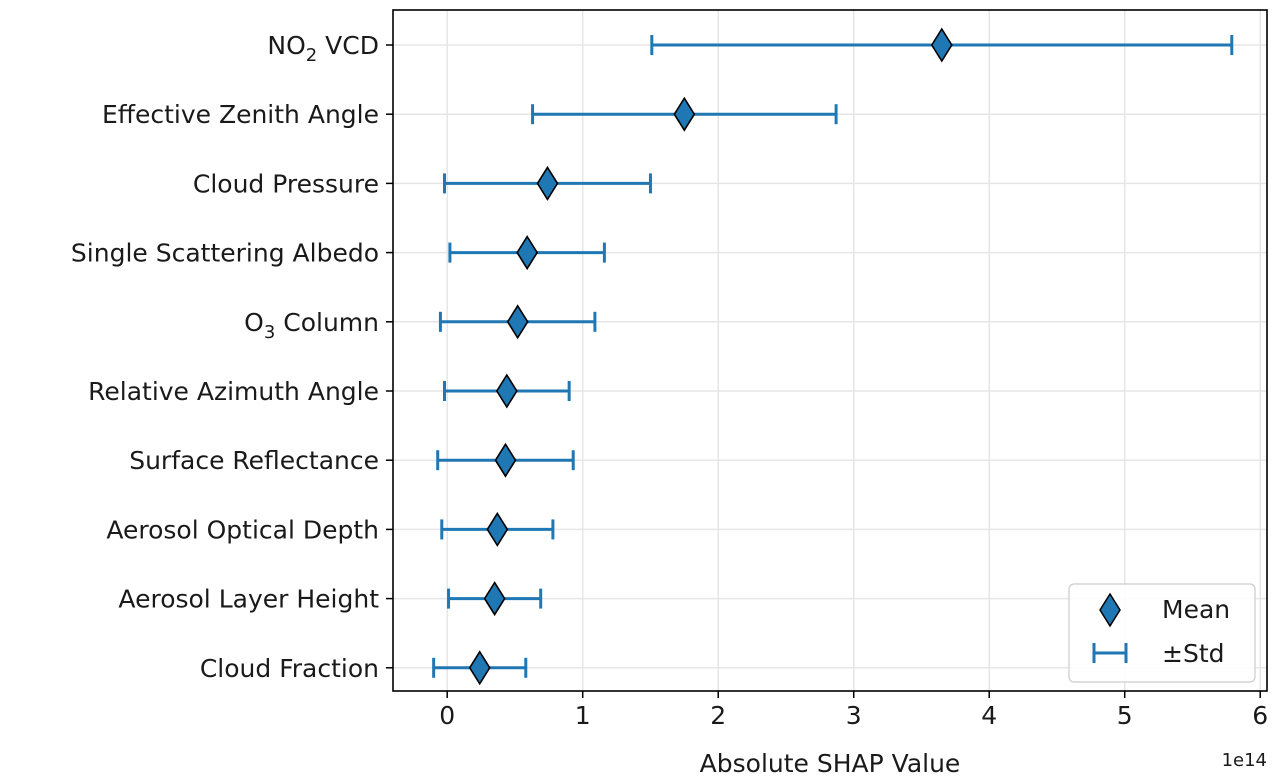 This screenshot has width=1272, height=777. I want to click on legend-mean-marker, so click(1110, 610).